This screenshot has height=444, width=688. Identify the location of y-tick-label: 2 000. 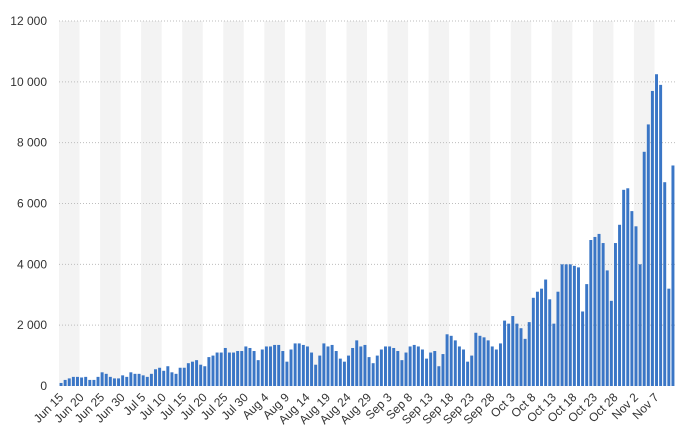
(32, 325).